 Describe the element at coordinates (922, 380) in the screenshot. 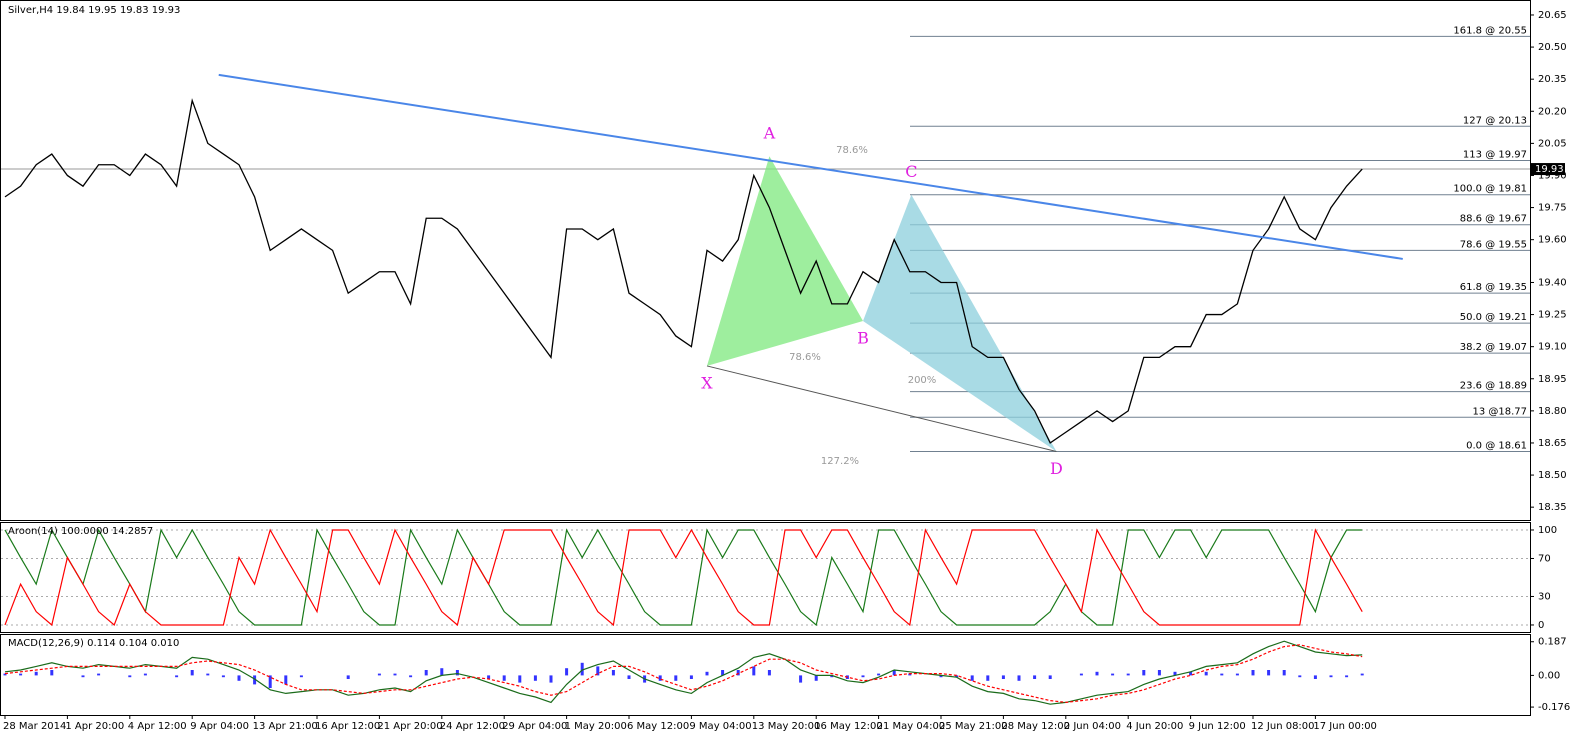

I see `ratio-label: 200%` at that location.